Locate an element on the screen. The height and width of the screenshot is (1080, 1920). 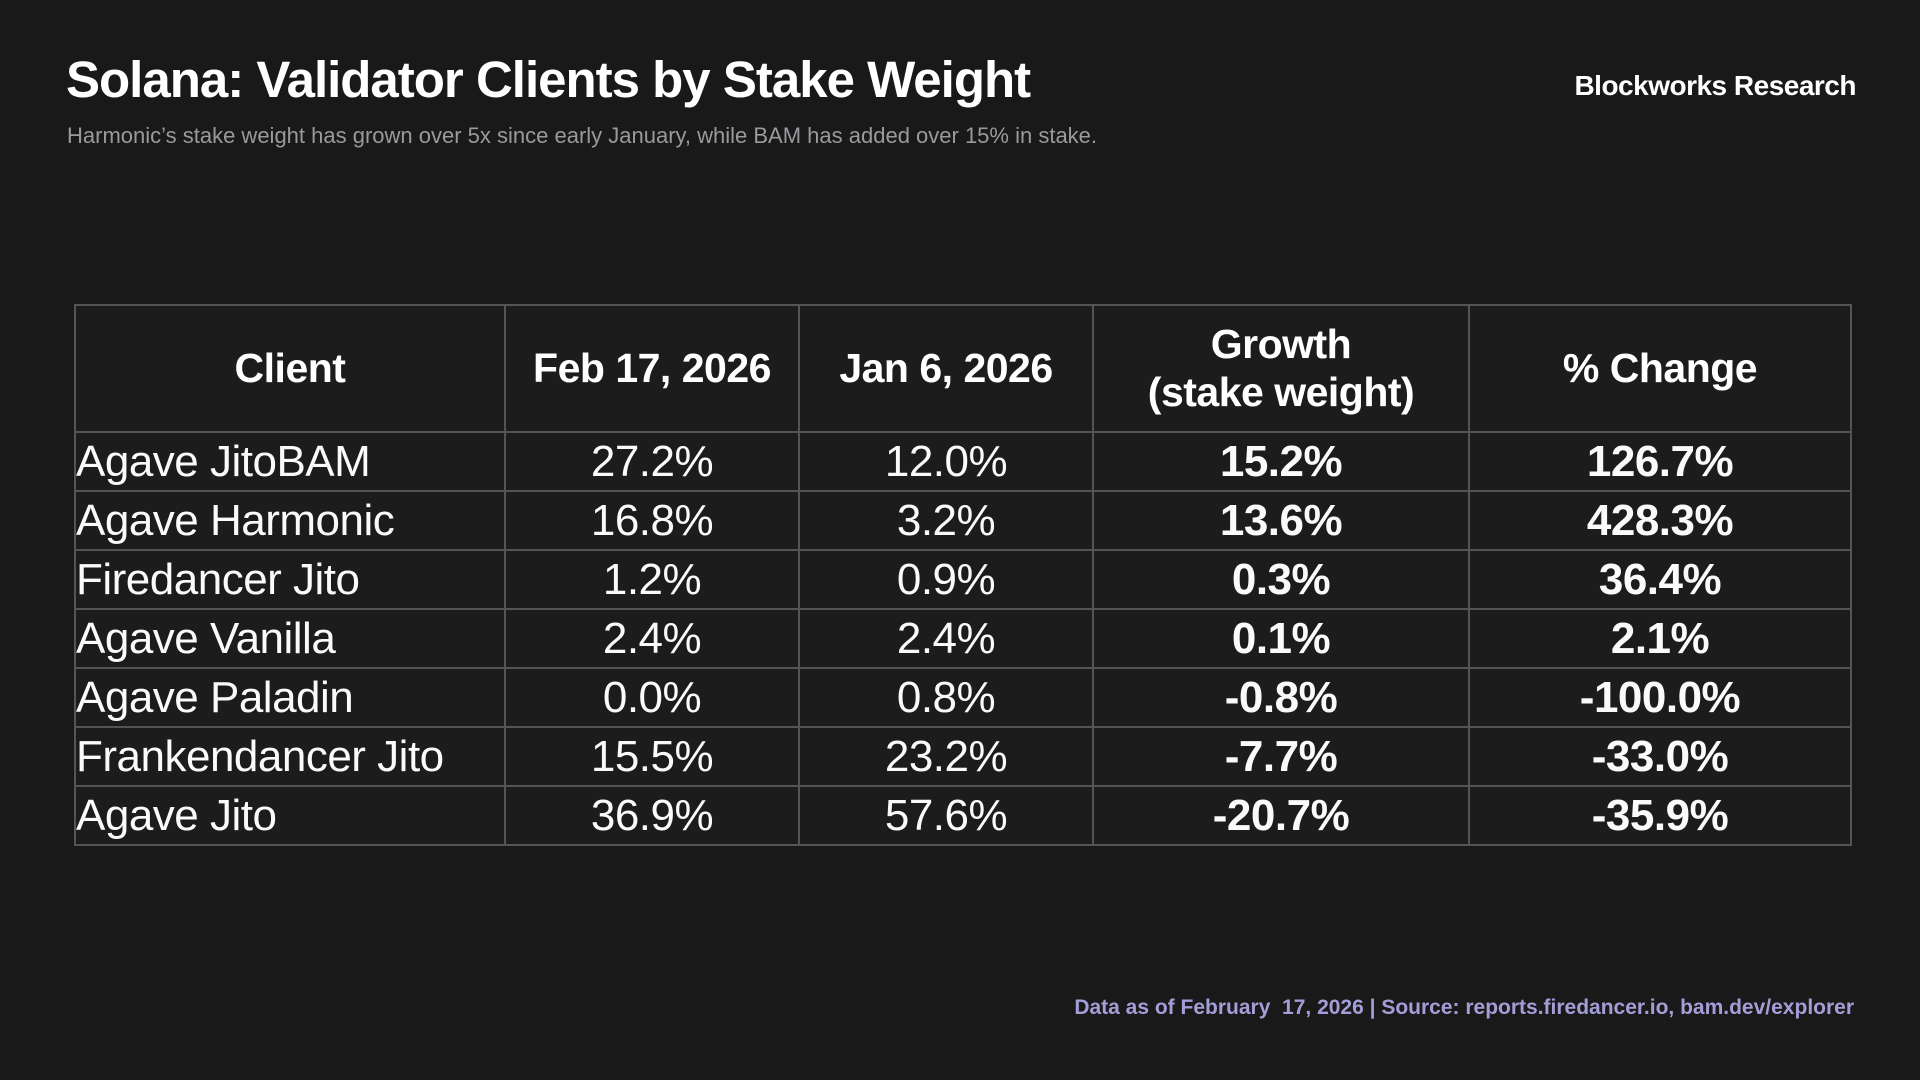
growth-cell: 0.3% is located at coordinates (1281, 579).